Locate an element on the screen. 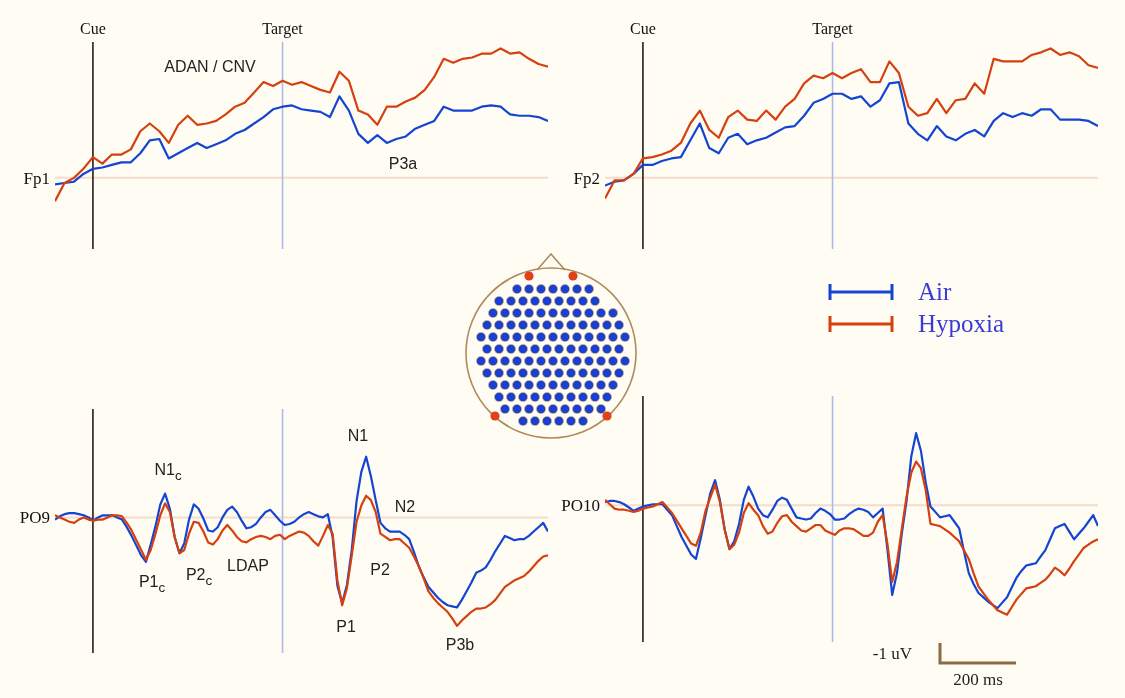 Image resolution: width=1125 pixels, height=698 pixels. annotation: P2$_{c}$ is located at coordinates (199, 578).